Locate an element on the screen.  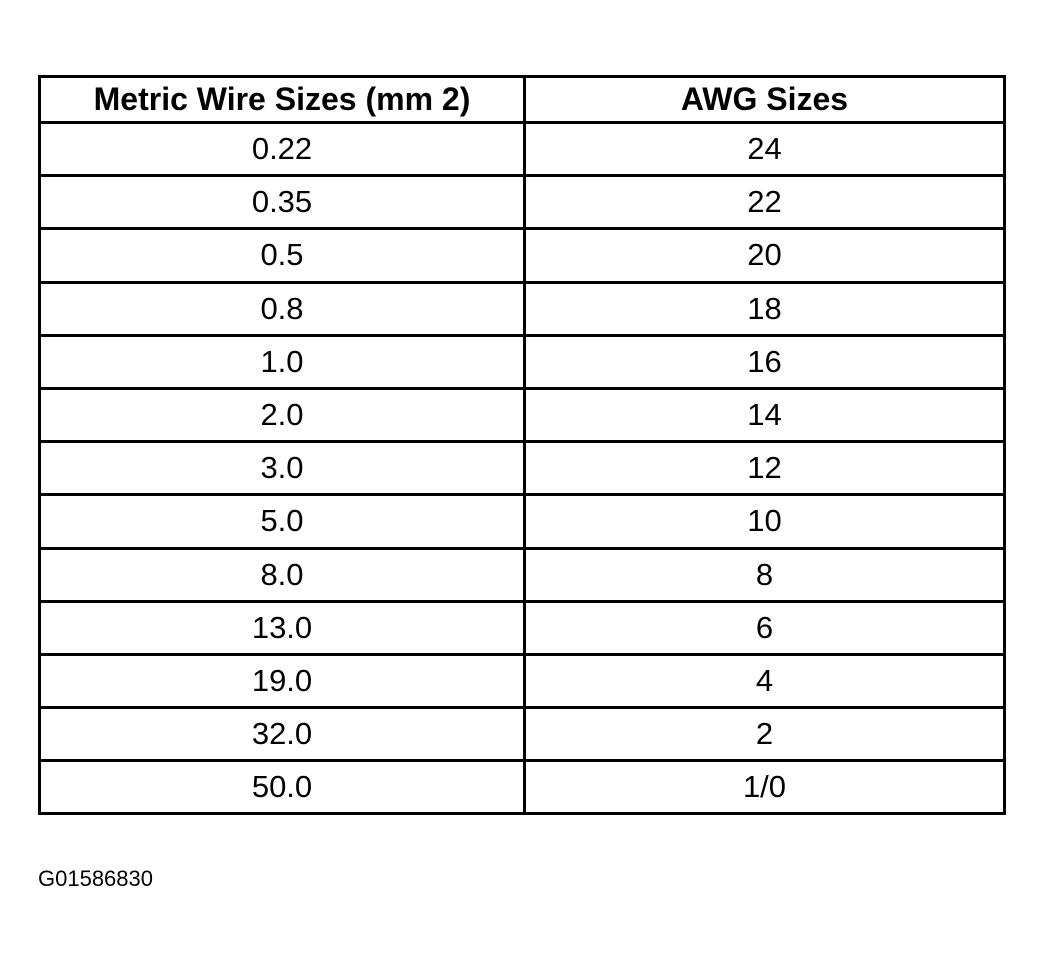
table-cell: 5.0 is located at coordinates (282, 521).